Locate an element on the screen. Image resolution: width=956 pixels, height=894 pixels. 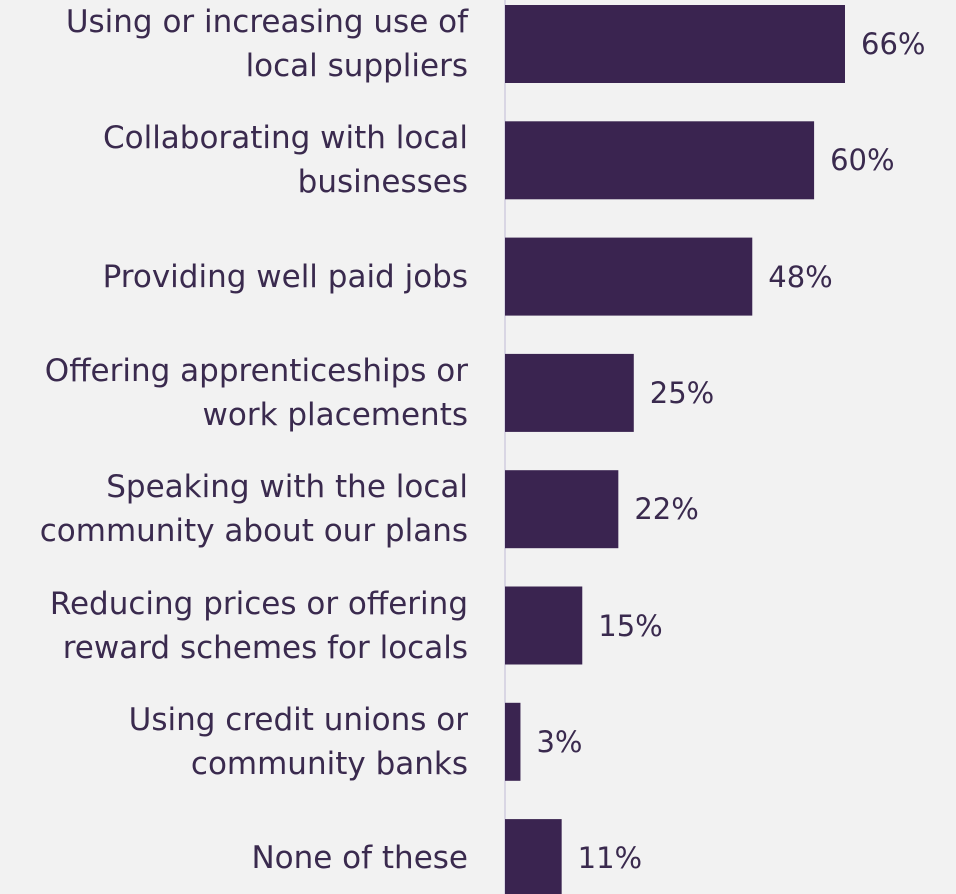
value-label: 15% is located at coordinates (630, 626).